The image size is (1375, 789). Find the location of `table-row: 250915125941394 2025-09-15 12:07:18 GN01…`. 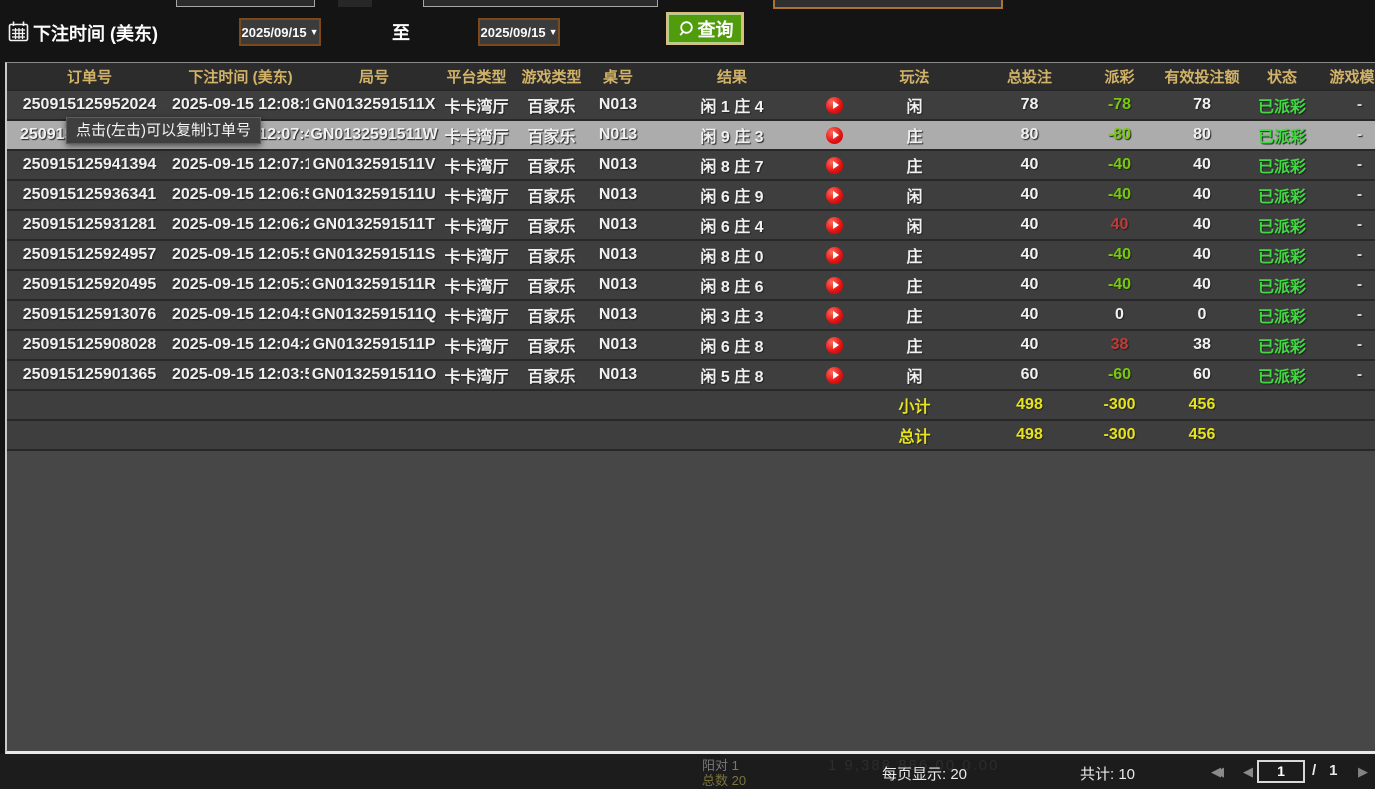

table-row: 250915125941394 2025-09-15 12:07:18 GN01… is located at coordinates (691, 166).